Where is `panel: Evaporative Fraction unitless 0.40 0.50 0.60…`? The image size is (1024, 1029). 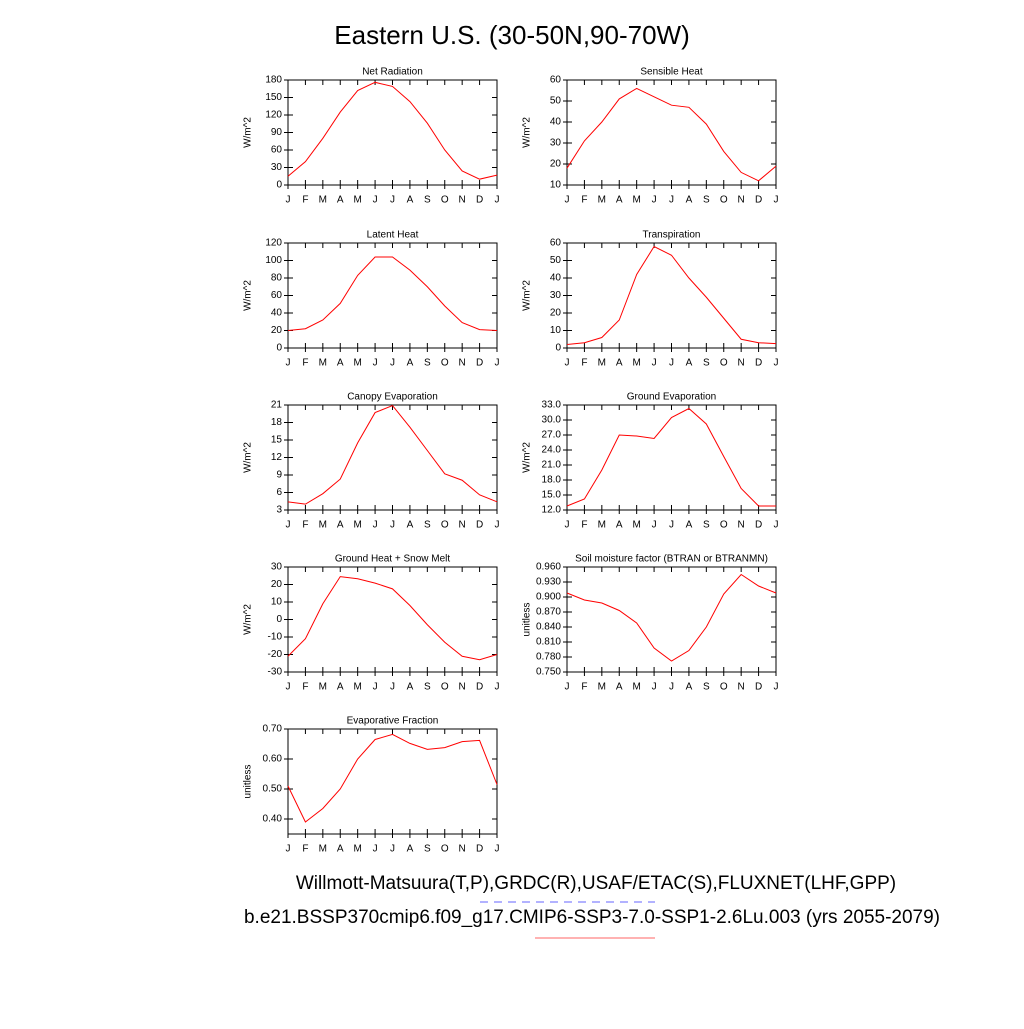
panel: Evaporative Fraction unitless 0.40 0.50 0.60… is located at coordinates (371, 785).